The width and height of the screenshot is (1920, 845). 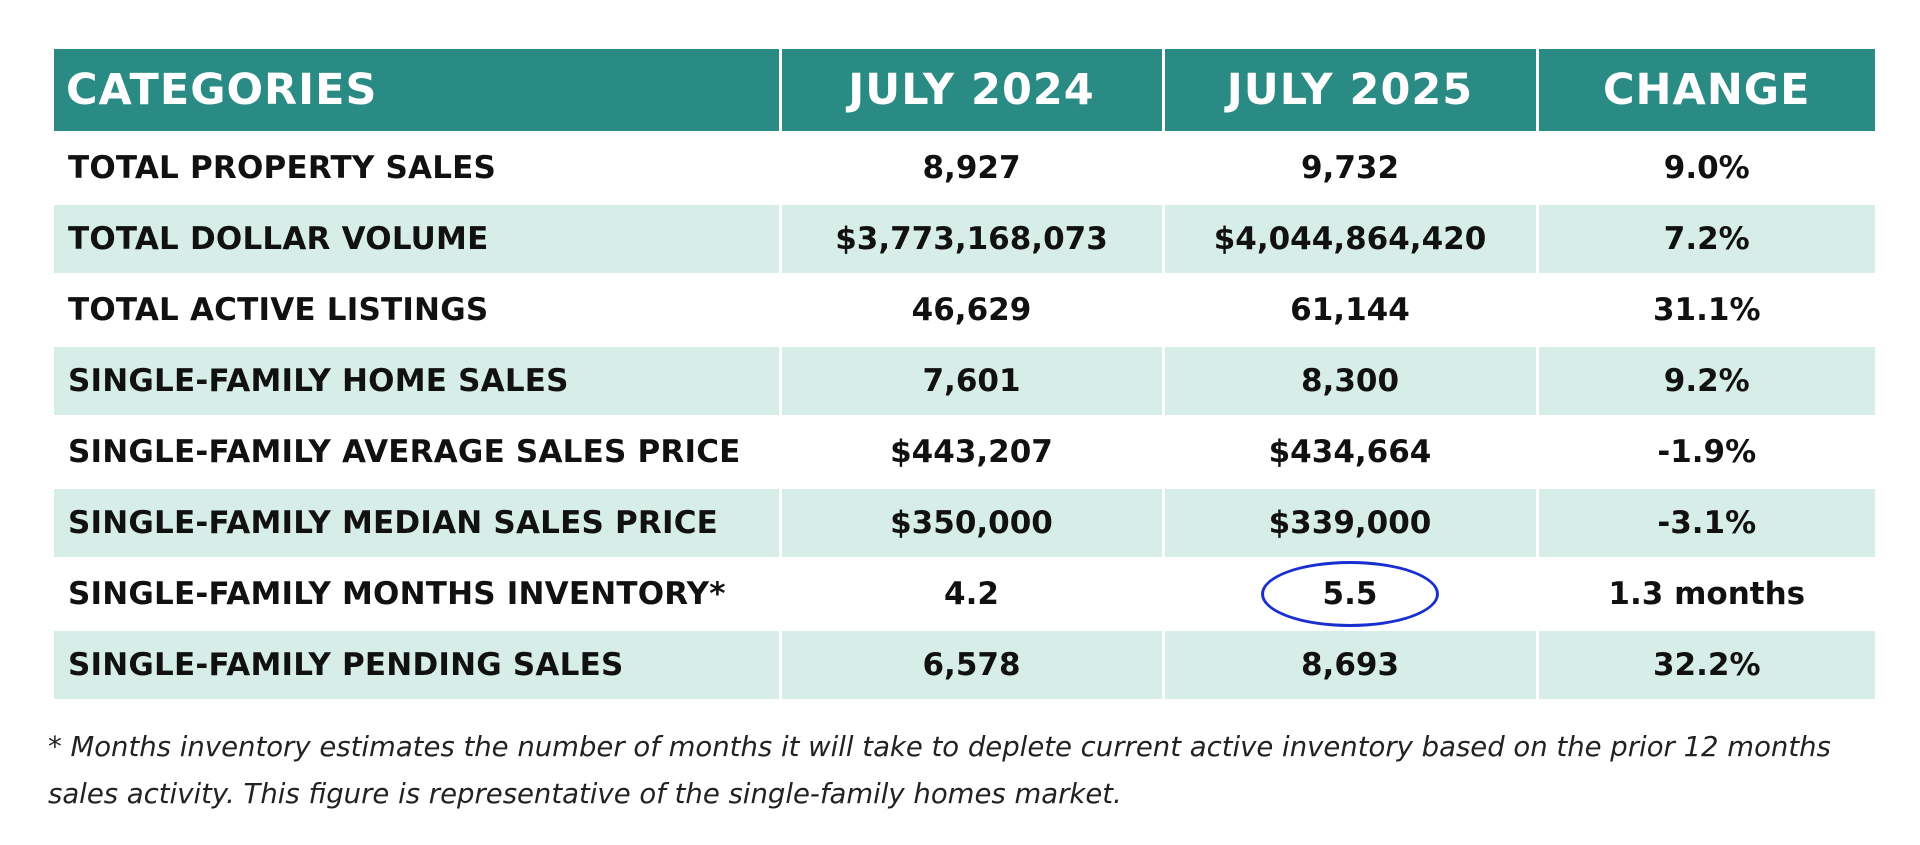 What do you see at coordinates (972, 238) in the screenshot?
I see `value-july-2024: $3,773,168,073` at bounding box center [972, 238].